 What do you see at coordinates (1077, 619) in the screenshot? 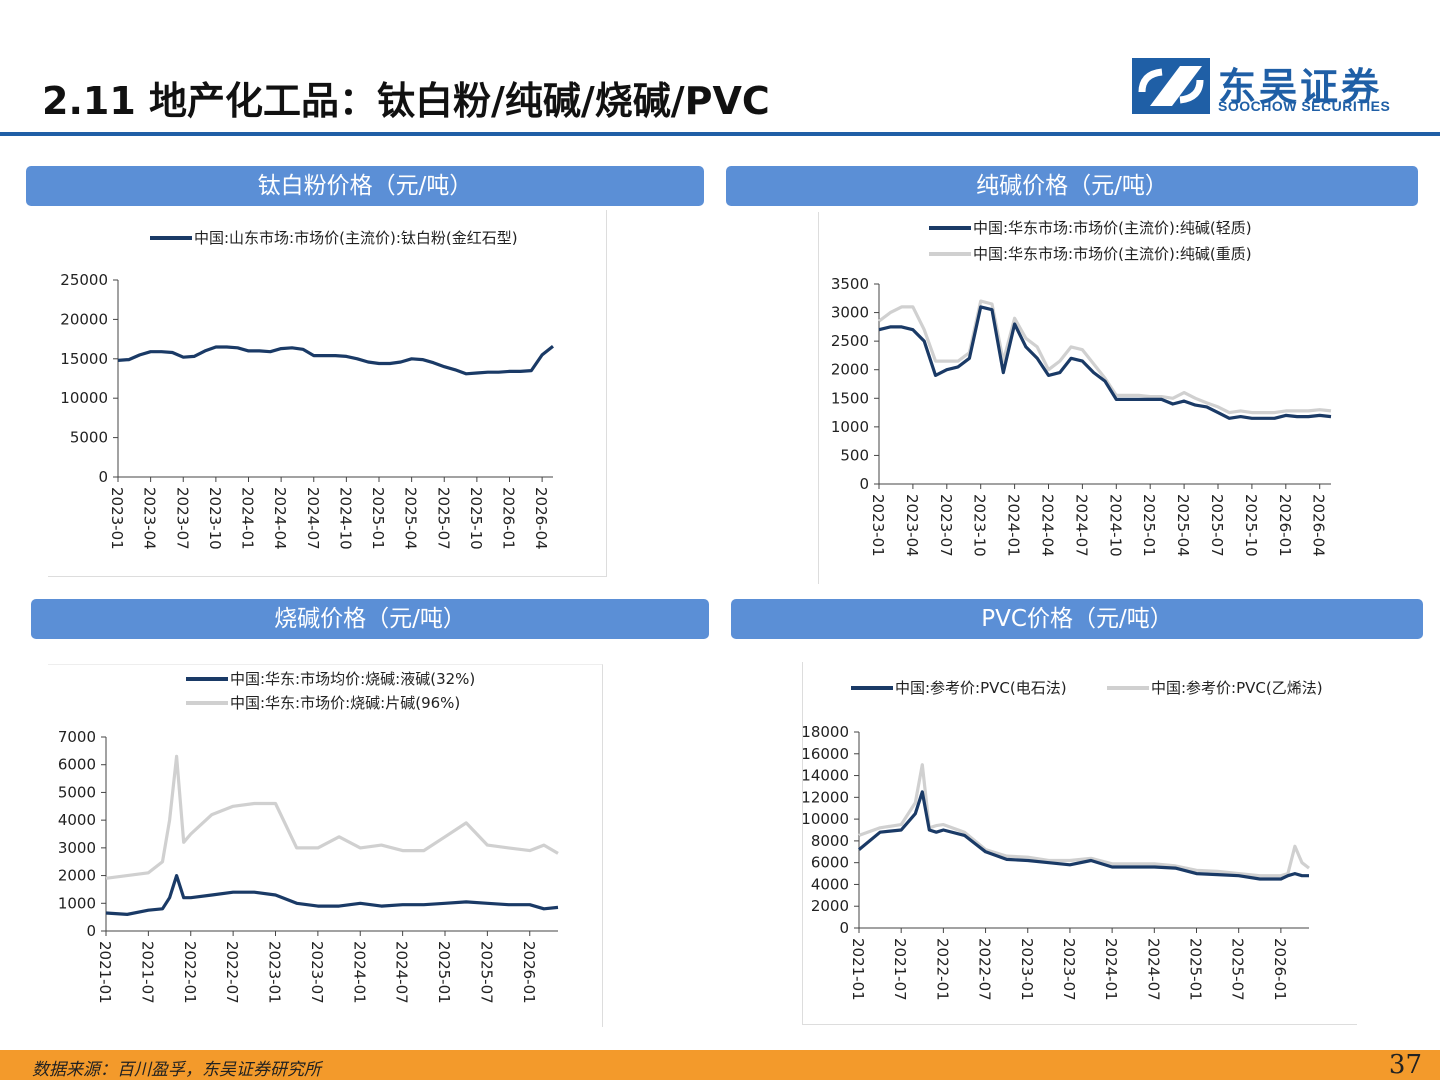
I see `panel-title-pvc: PVC价格（元/吨）` at bounding box center [1077, 619].